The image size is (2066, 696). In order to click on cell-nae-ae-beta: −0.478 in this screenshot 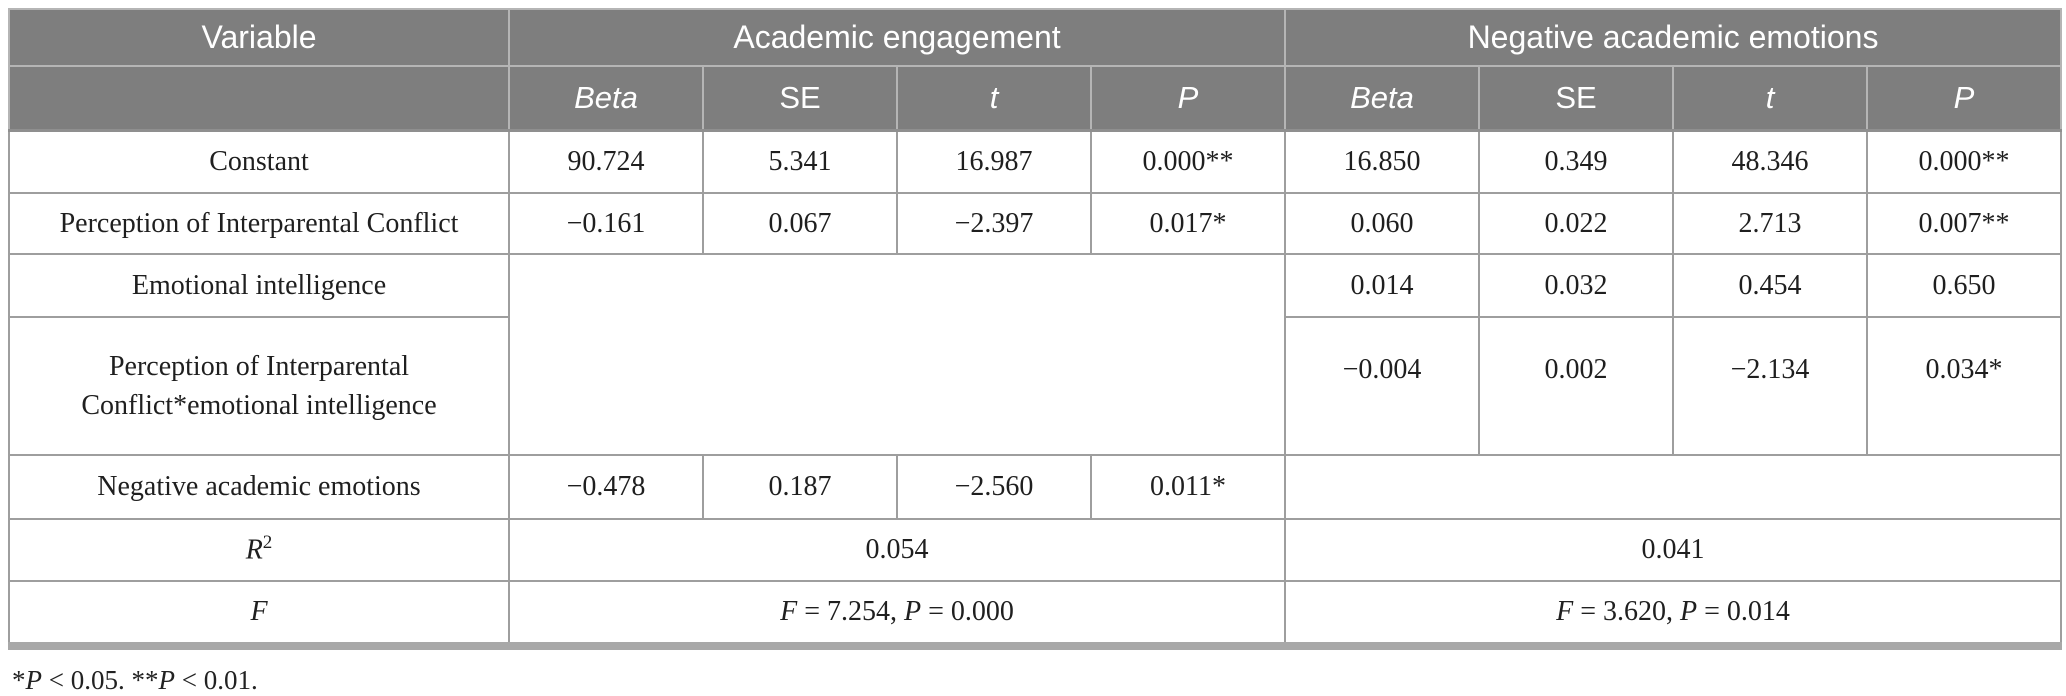, I will do `click(606, 487)`.